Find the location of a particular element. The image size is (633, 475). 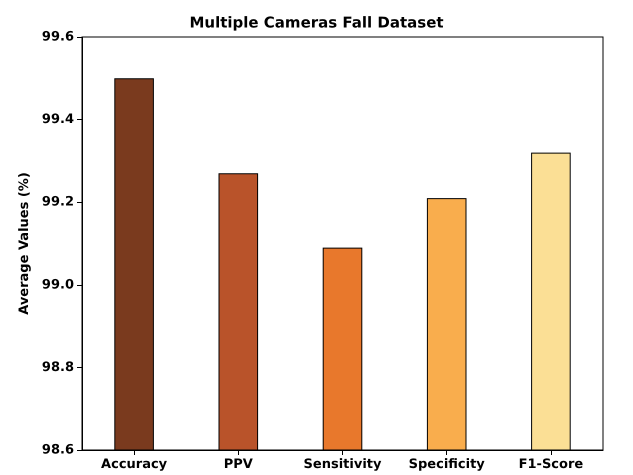

y-tick-label: 98.6 is located at coordinates (58, 450).